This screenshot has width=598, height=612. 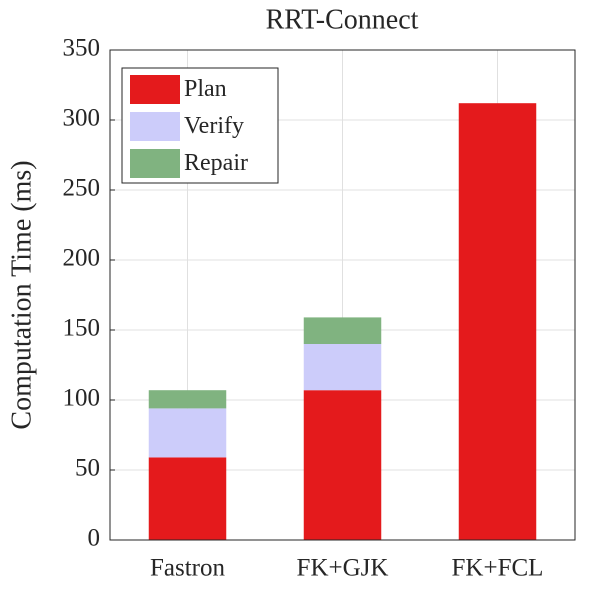 I want to click on y-tick-label: 0, so click(x=94, y=538).